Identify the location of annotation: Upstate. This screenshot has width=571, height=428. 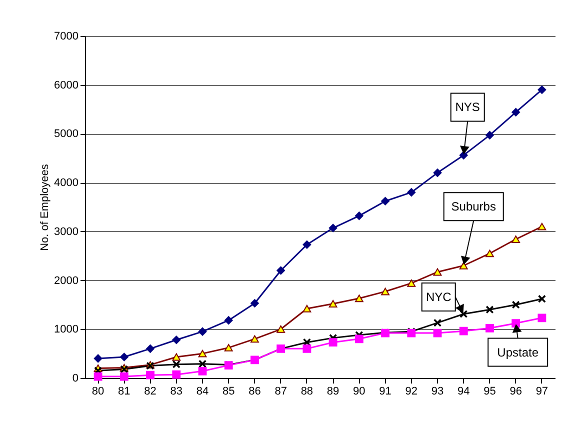
(518, 352).